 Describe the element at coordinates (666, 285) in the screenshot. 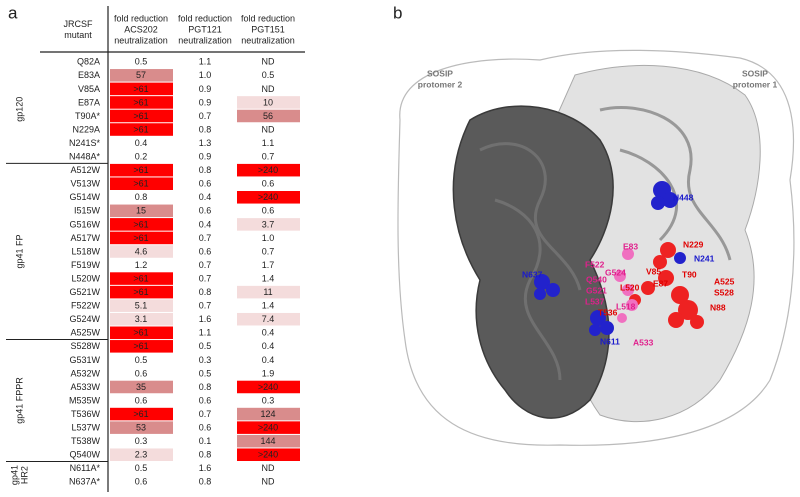

I see `red-spheres` at that location.